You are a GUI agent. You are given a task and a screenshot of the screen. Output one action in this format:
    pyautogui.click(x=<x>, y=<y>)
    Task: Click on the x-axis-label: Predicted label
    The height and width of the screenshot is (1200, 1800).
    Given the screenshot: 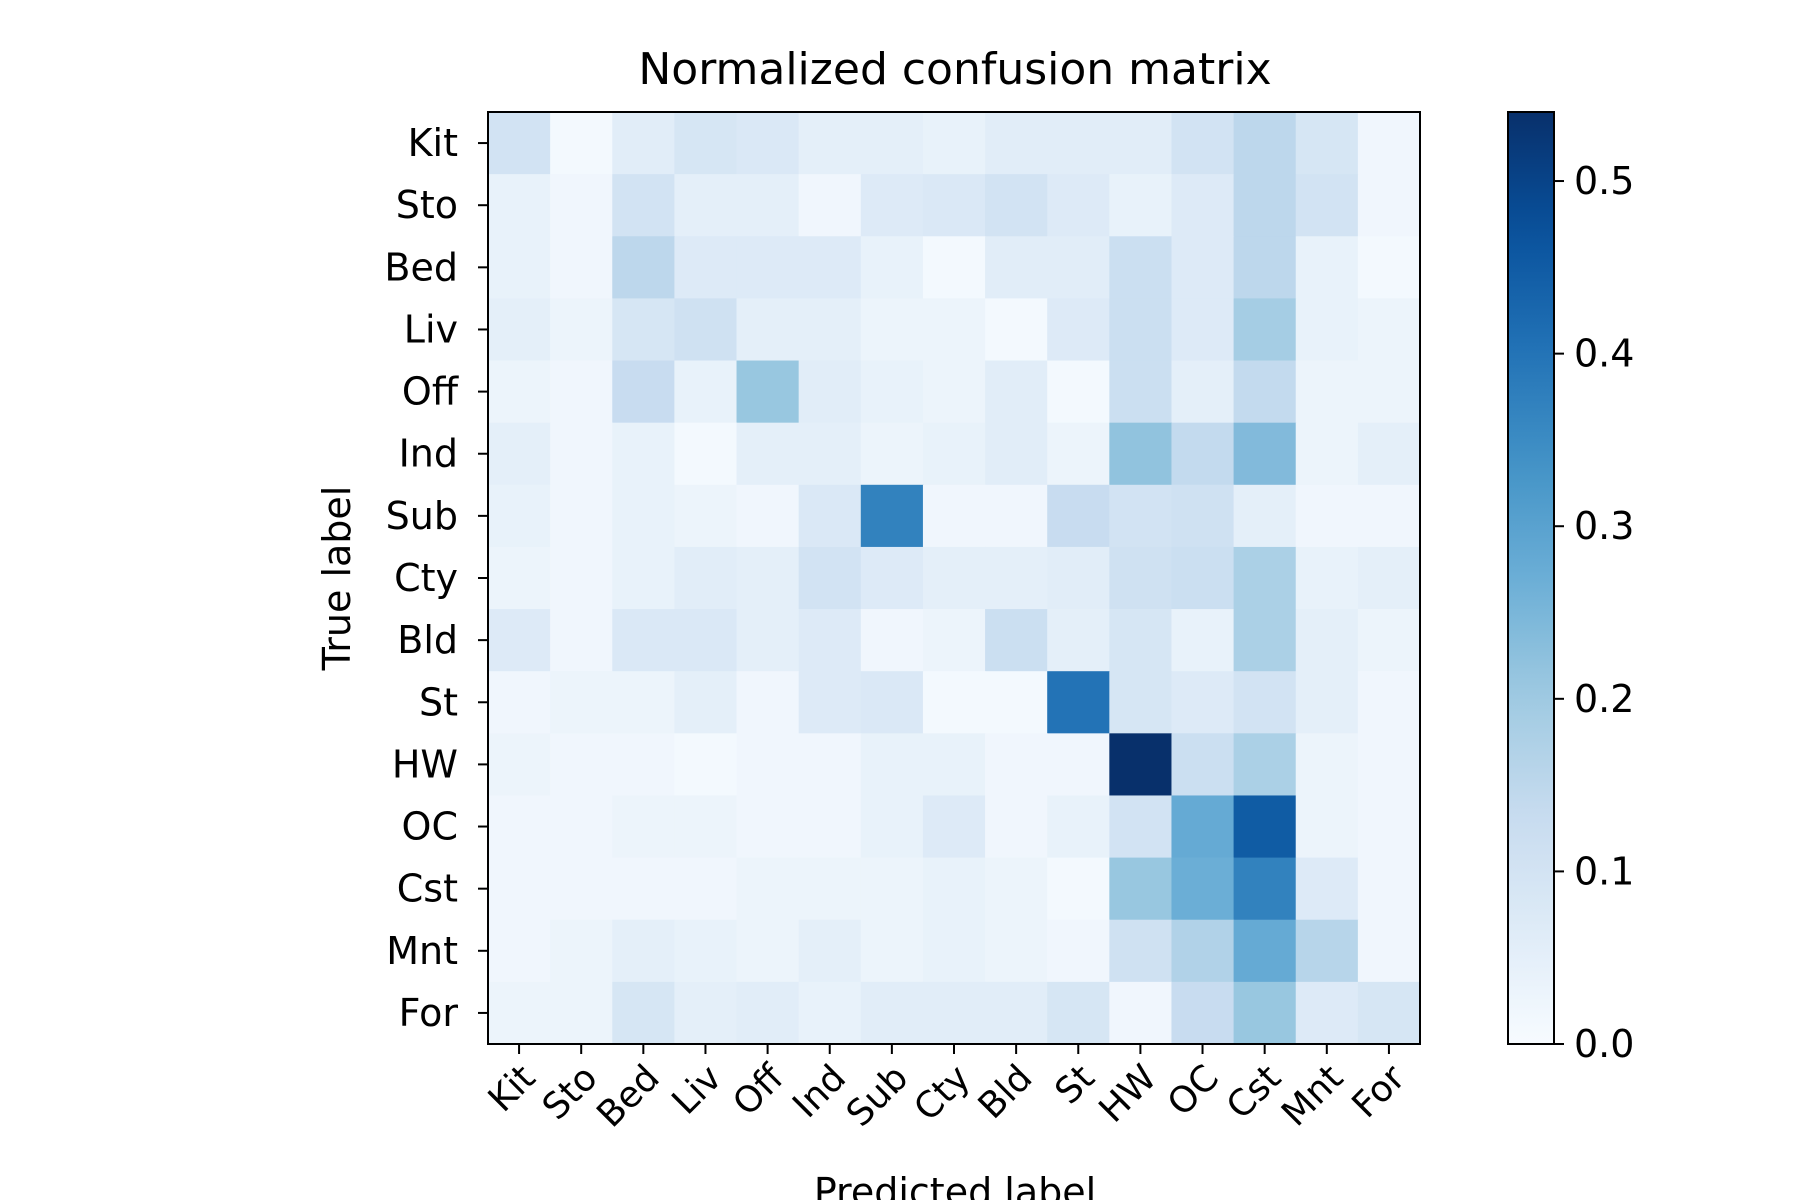 What is the action you would take?
    pyautogui.click(x=955, y=1185)
    